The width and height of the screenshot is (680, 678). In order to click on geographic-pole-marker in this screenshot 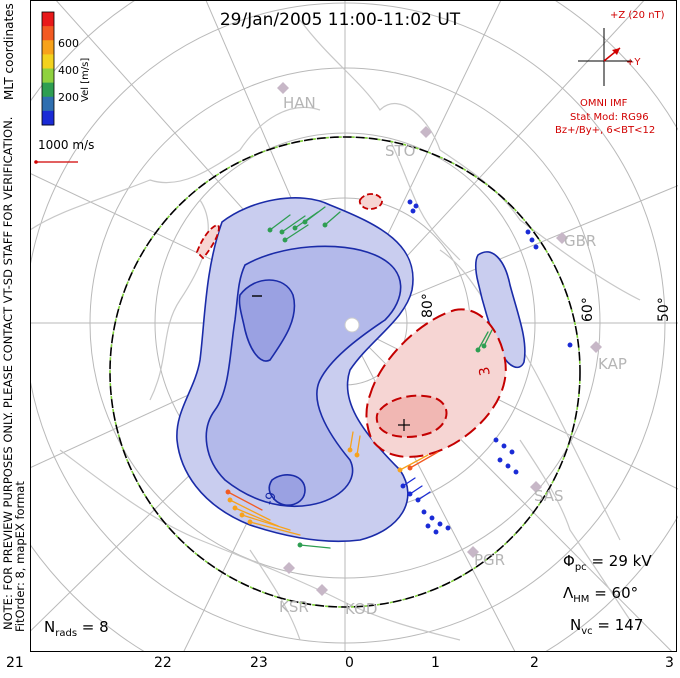, I will do `click(352, 325)`.